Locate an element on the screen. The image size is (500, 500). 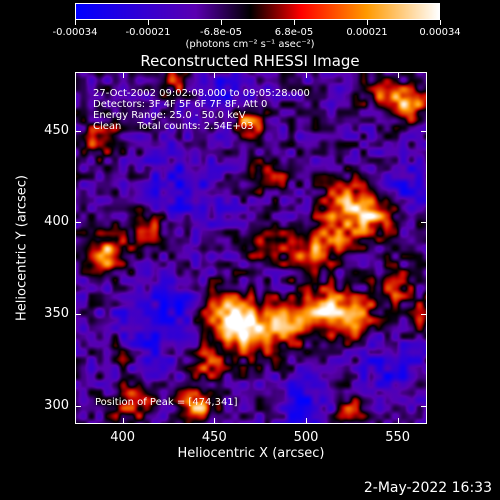
image-title: Reconstructed RHESSI Image is located at coordinates (250, 61).